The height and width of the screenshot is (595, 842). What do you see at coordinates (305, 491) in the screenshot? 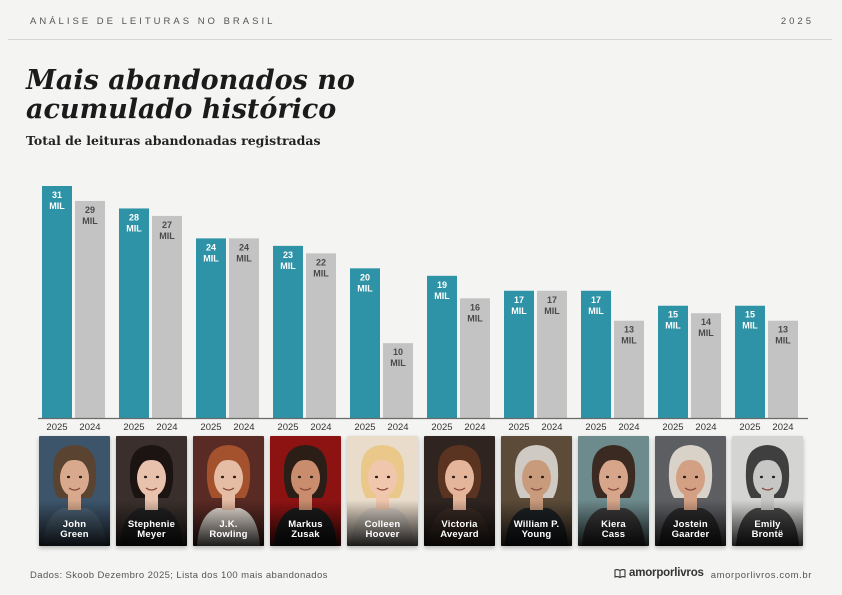
I see `author-card: Markus Zusak` at bounding box center [305, 491].